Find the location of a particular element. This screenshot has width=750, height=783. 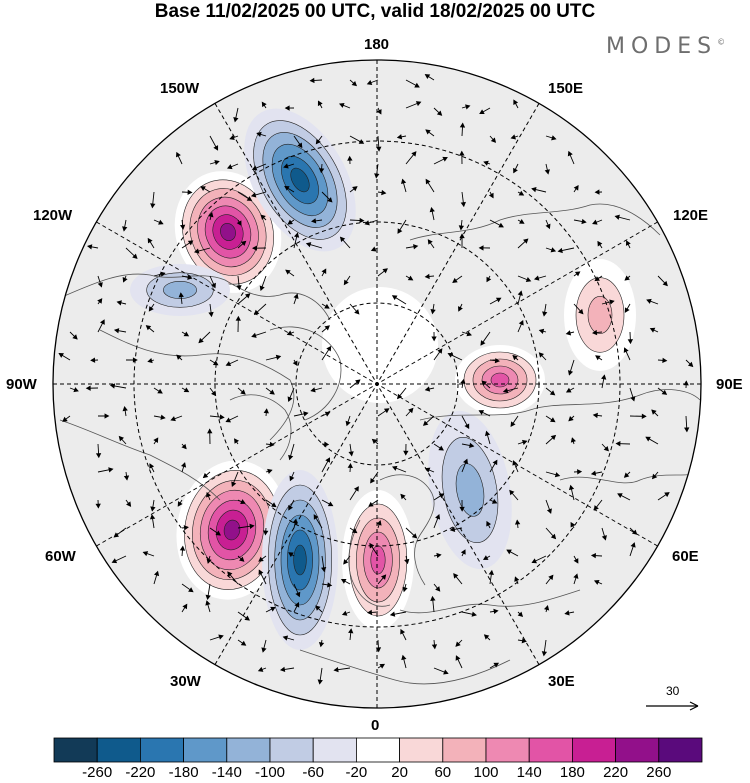

label-lon-60e: 60E is located at coordinates (685, 556).